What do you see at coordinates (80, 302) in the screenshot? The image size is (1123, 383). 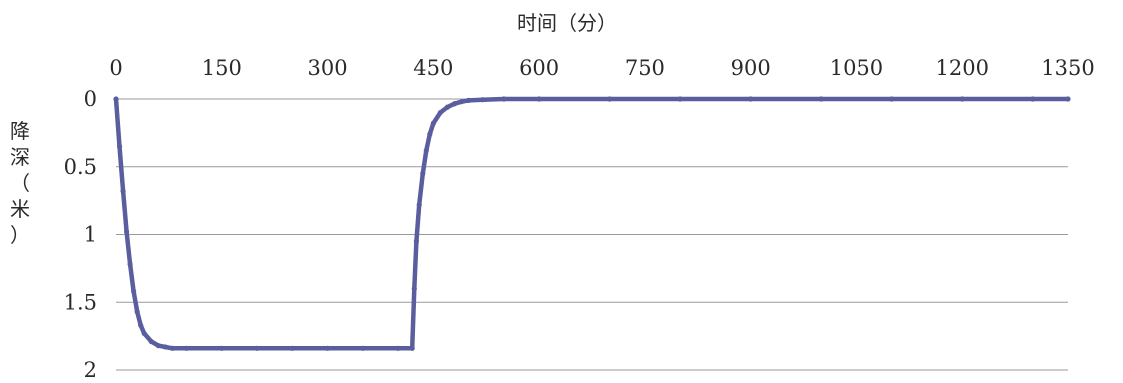 I see `y-tick-label: 1.5` at bounding box center [80, 302].